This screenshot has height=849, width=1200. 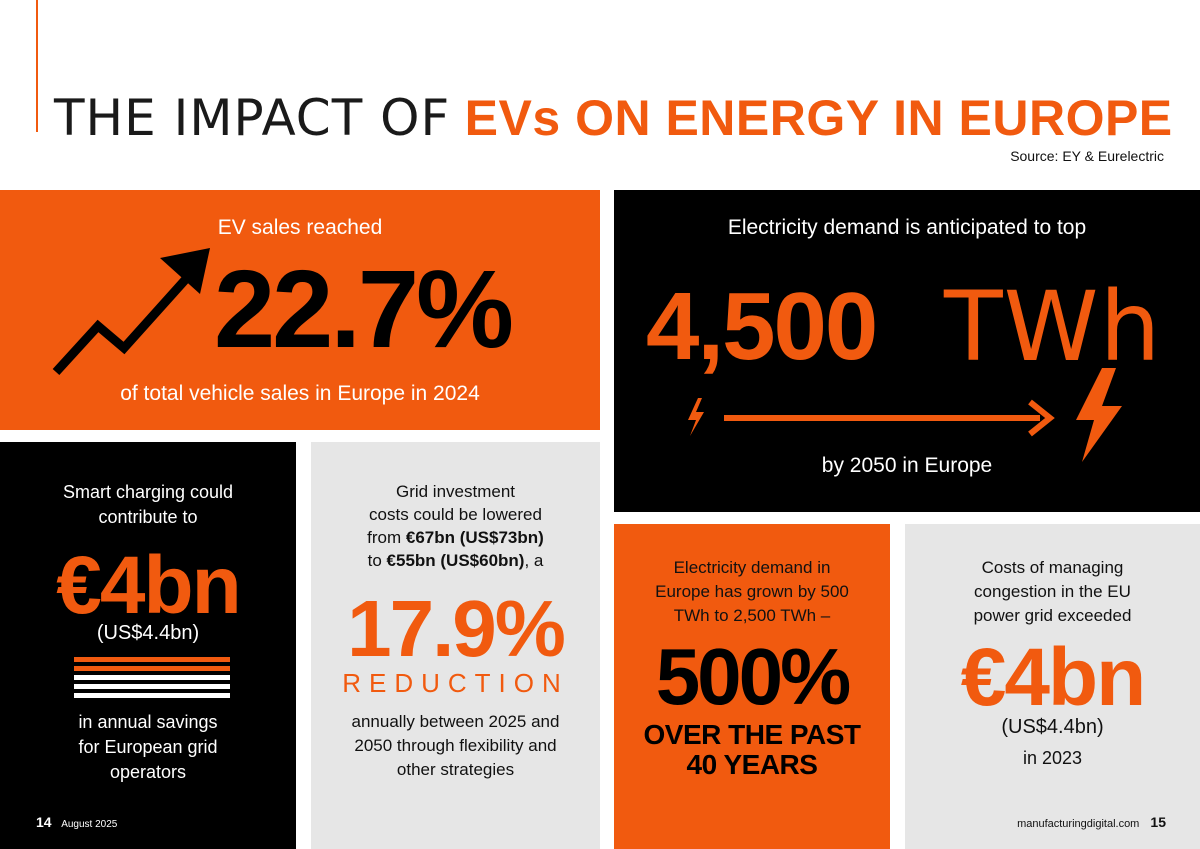 I want to click on trend-up-arrow-icon, so click(x=131, y=312).